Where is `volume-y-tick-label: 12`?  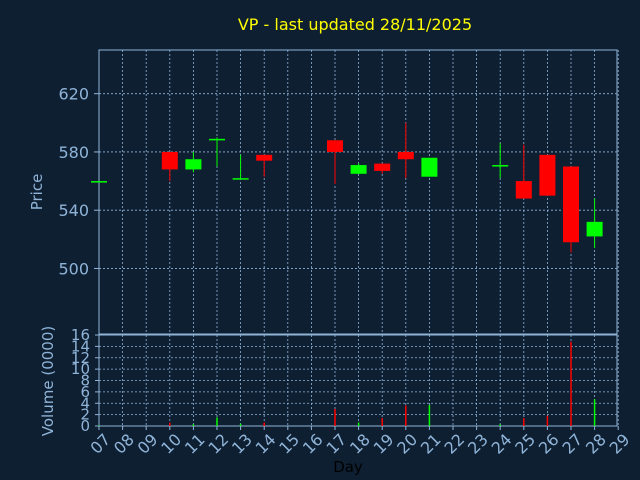
volume-y-tick-label: 12 is located at coordinates (80, 358).